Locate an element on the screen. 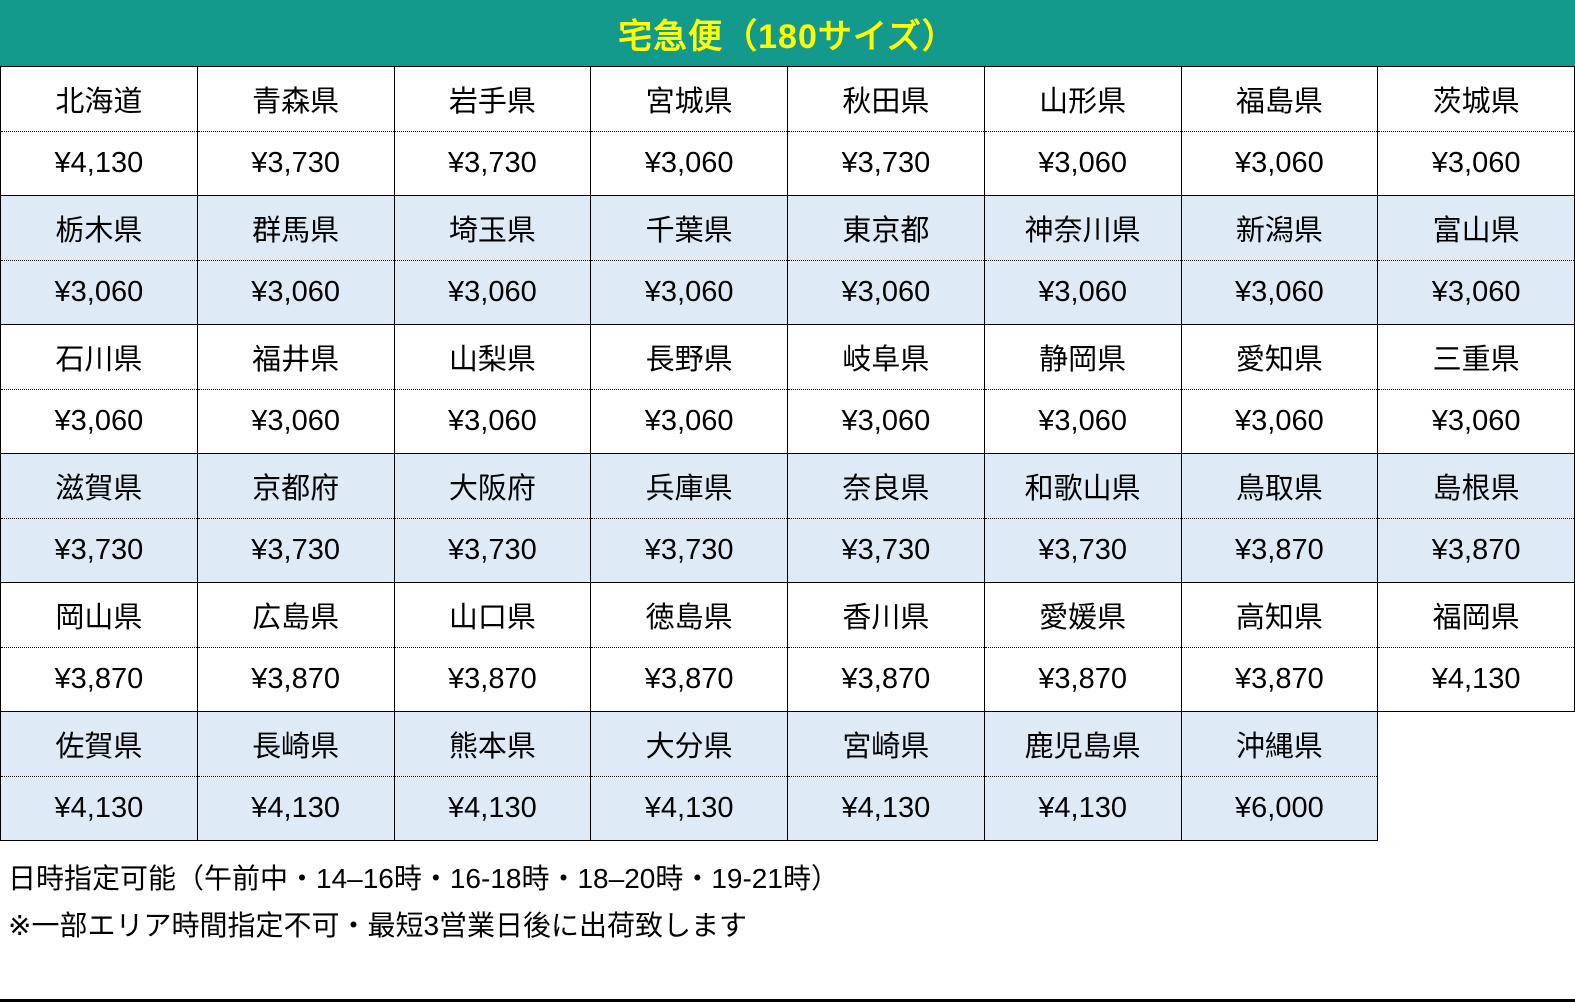 The height and width of the screenshot is (1002, 1575). prefecture-row: 北海道 青森県 岩手県 宮城県 秋田県 山形県 福島県 茨城県 is located at coordinates (787, 99).